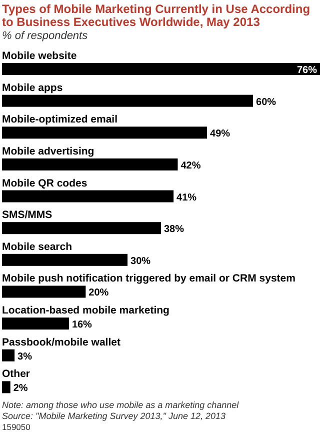  What do you see at coordinates (82, 325) in the screenshot?
I see `data-label: 16%` at bounding box center [82, 325].